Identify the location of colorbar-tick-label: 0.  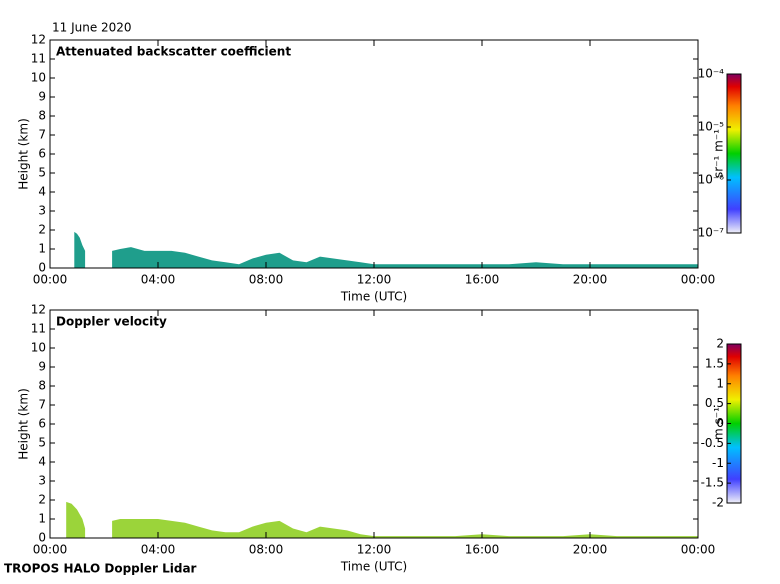
(720, 423).